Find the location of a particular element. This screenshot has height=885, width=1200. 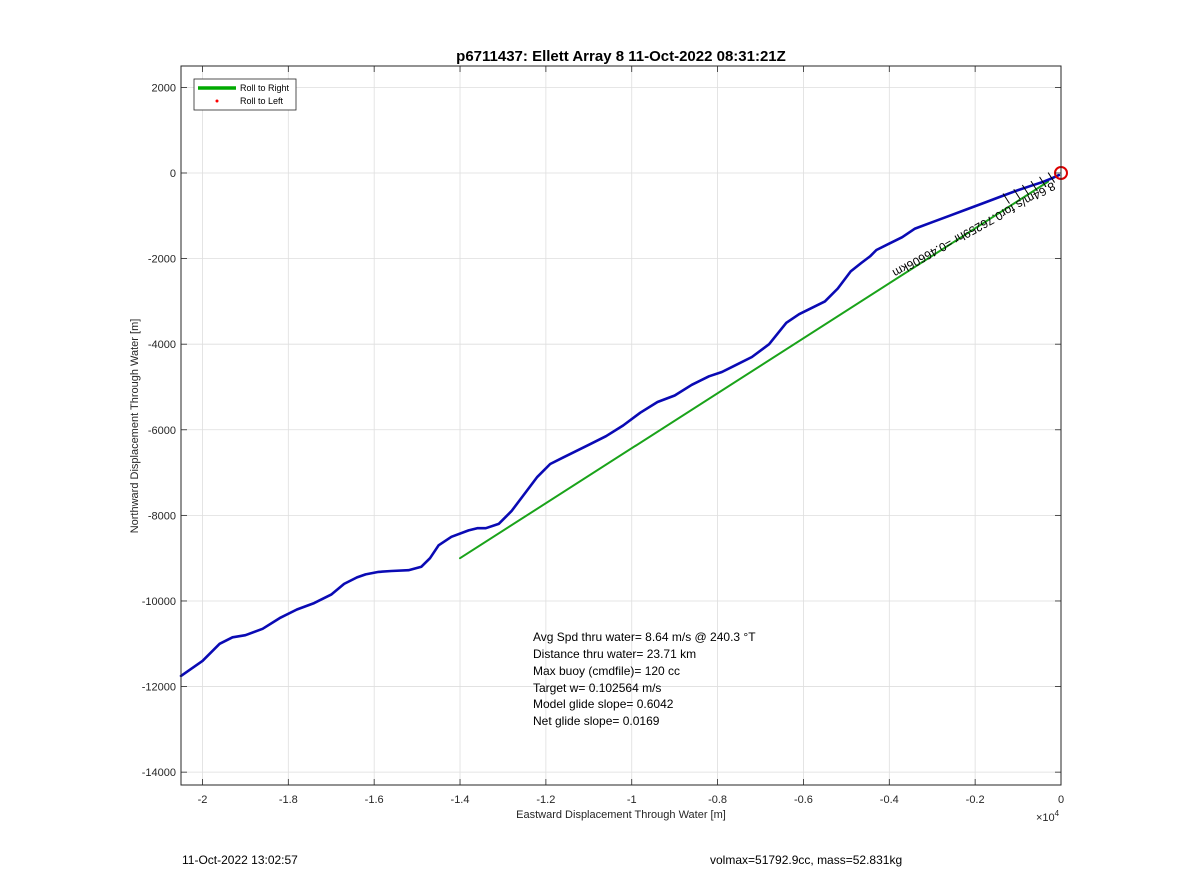

legend: Roll to Right Roll to Left is located at coordinates (245, 94).